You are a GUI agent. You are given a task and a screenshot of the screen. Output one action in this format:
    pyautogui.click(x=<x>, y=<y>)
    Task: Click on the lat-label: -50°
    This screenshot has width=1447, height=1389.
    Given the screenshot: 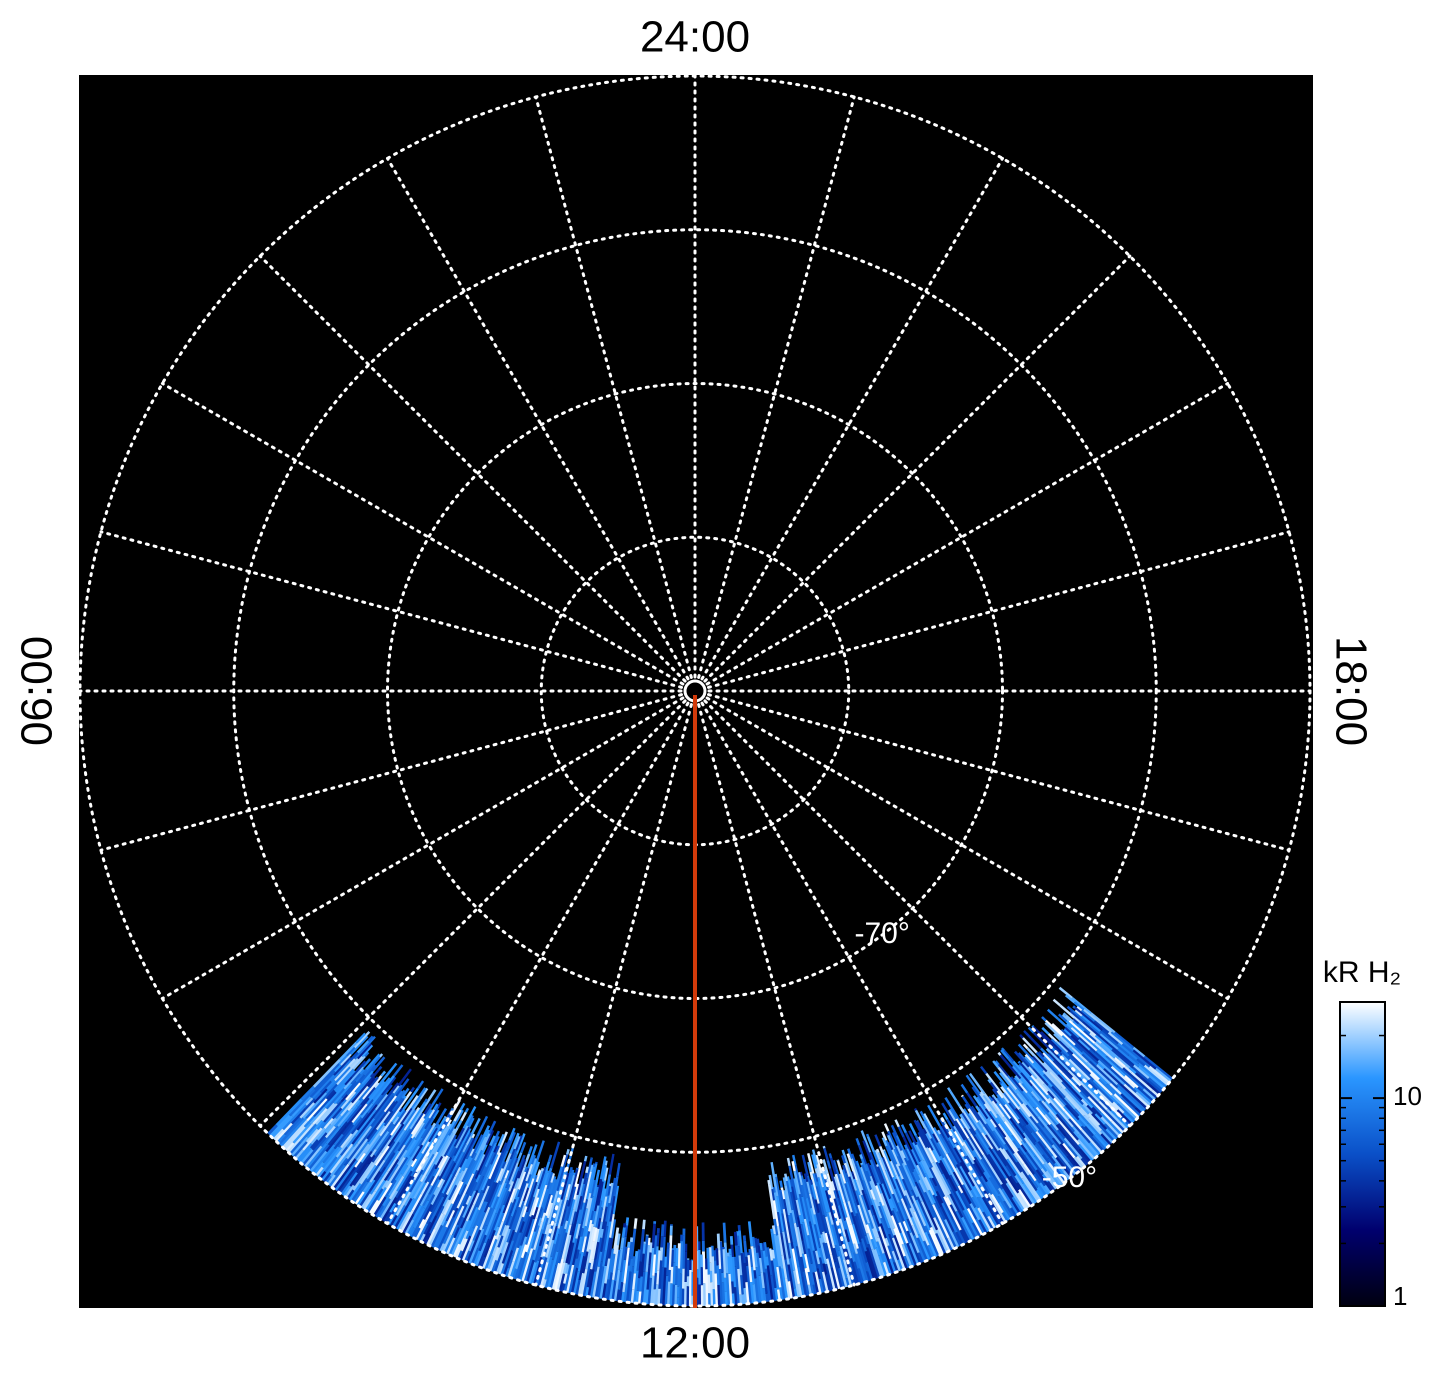 What is the action you would take?
    pyautogui.click(x=1069, y=1177)
    